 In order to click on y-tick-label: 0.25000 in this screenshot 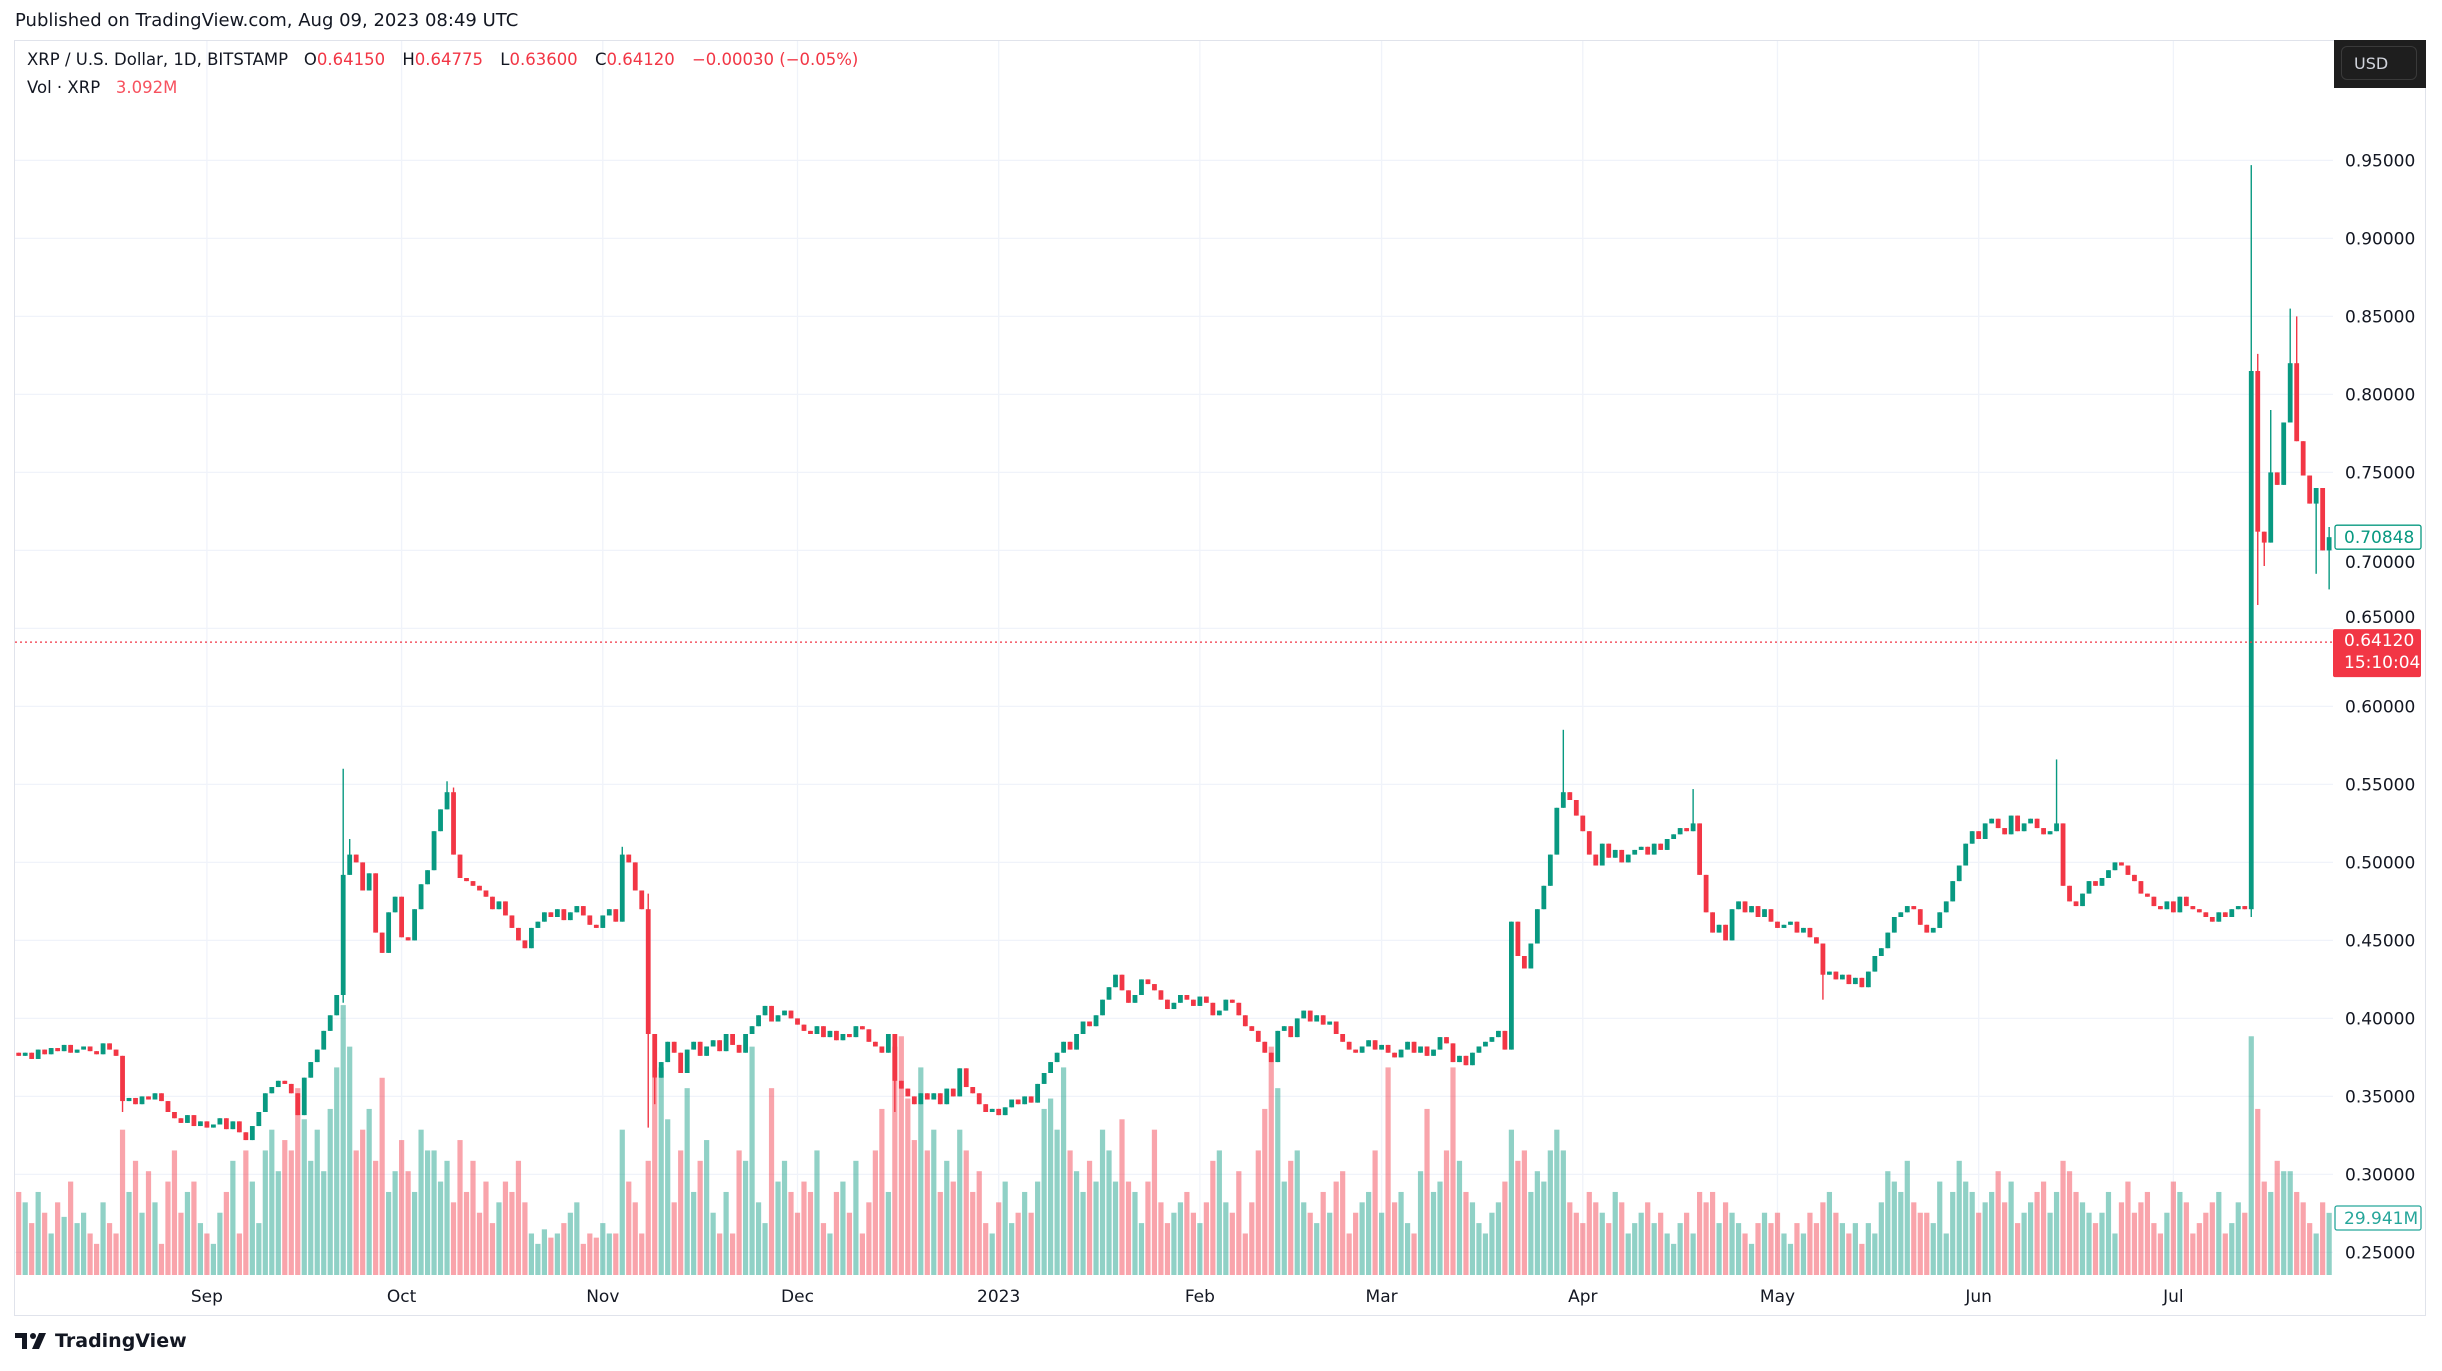, I will do `click(2380, 1253)`.